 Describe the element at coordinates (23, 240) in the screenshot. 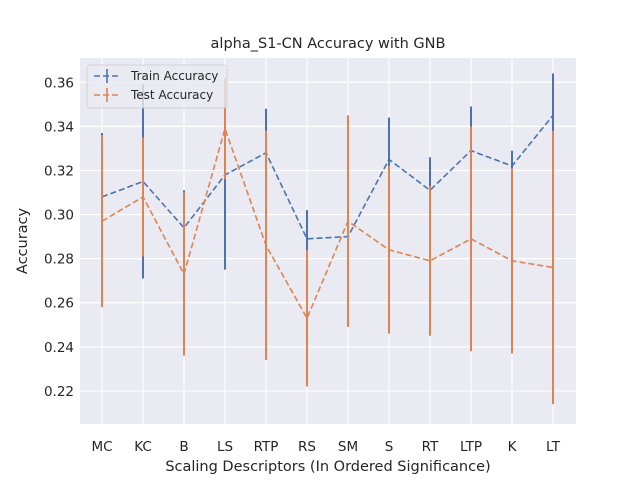

I see `y-axis-label: Accuracy` at that location.